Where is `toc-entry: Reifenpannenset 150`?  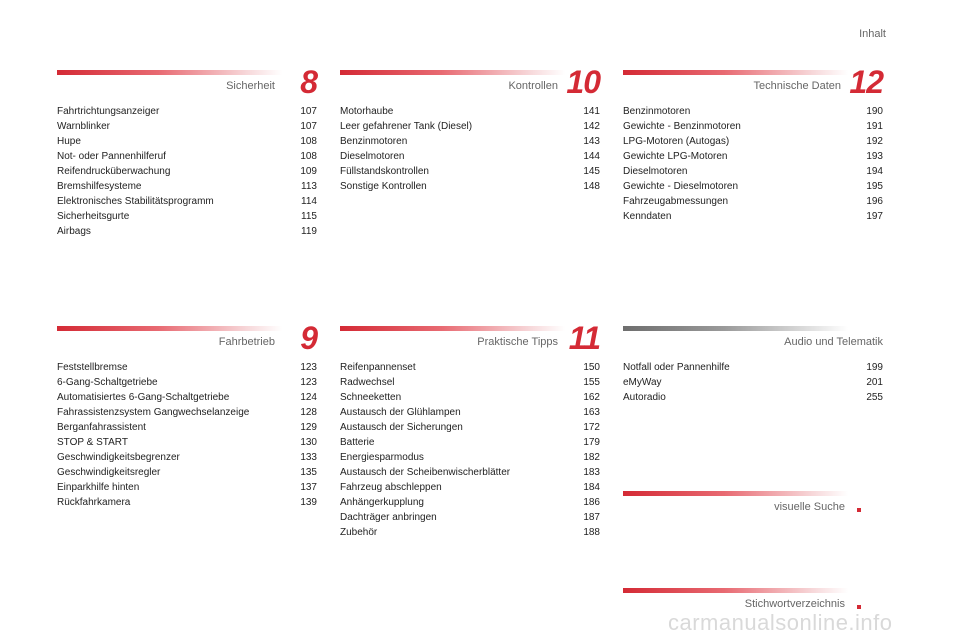 toc-entry: Reifenpannenset 150 is located at coordinates (470, 367).